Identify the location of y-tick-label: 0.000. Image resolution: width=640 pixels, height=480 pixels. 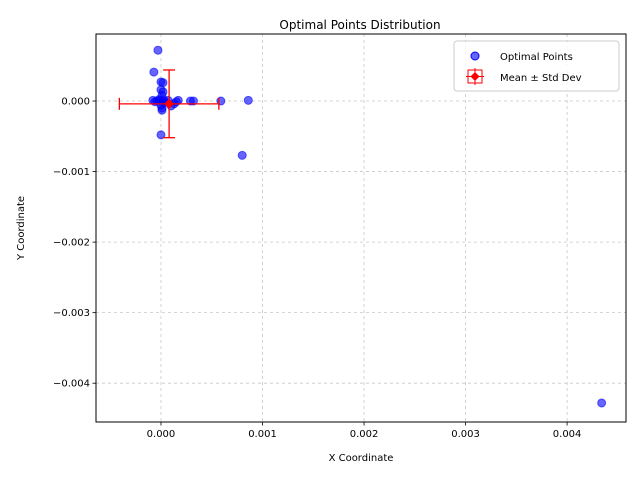
(75, 102).